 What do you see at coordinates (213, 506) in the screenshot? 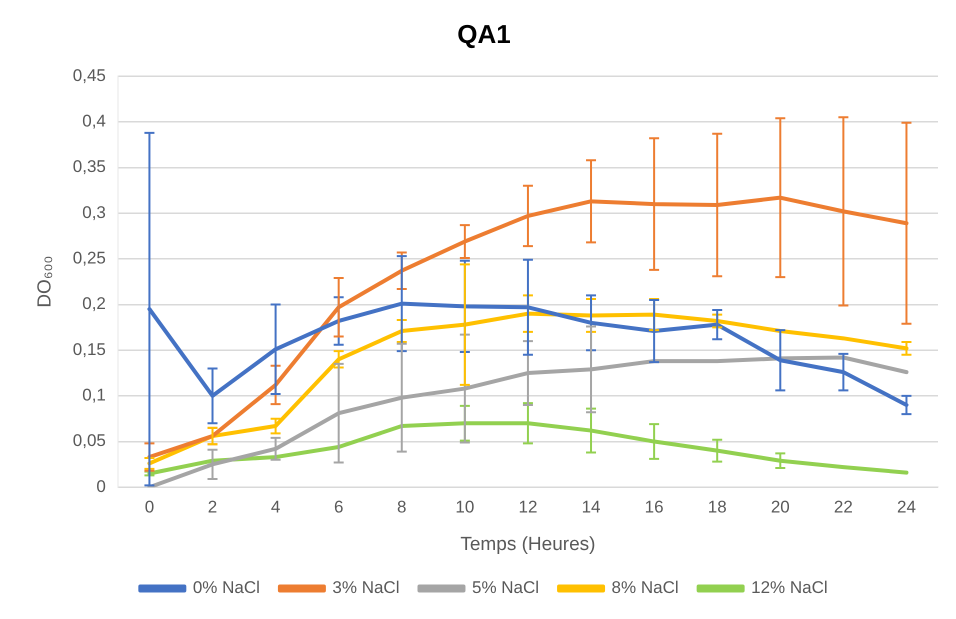
I see `x-tick-label: 2` at bounding box center [213, 506].